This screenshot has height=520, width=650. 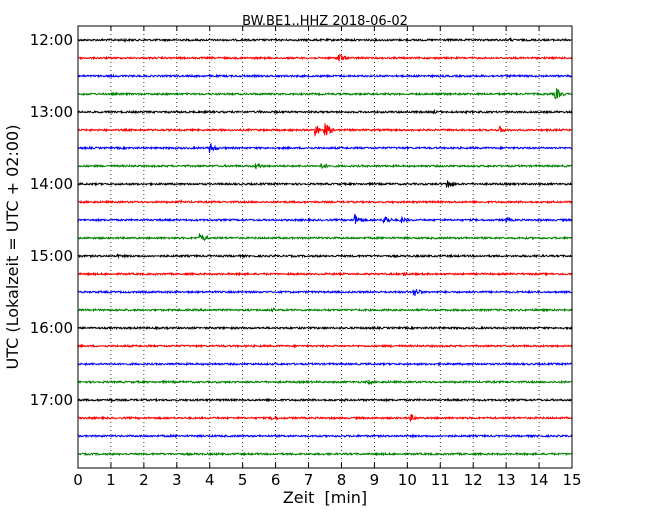 I want to click on x-tick-label: 2, so click(x=144, y=480).